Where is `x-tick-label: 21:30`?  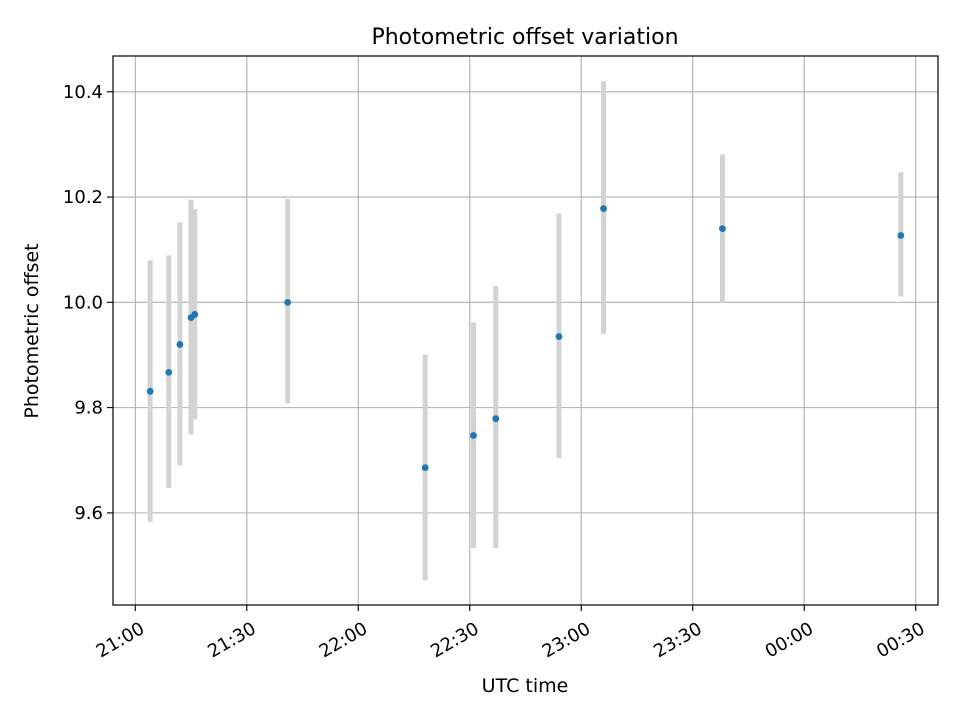 x-tick-label: 21:30 is located at coordinates (231, 640).